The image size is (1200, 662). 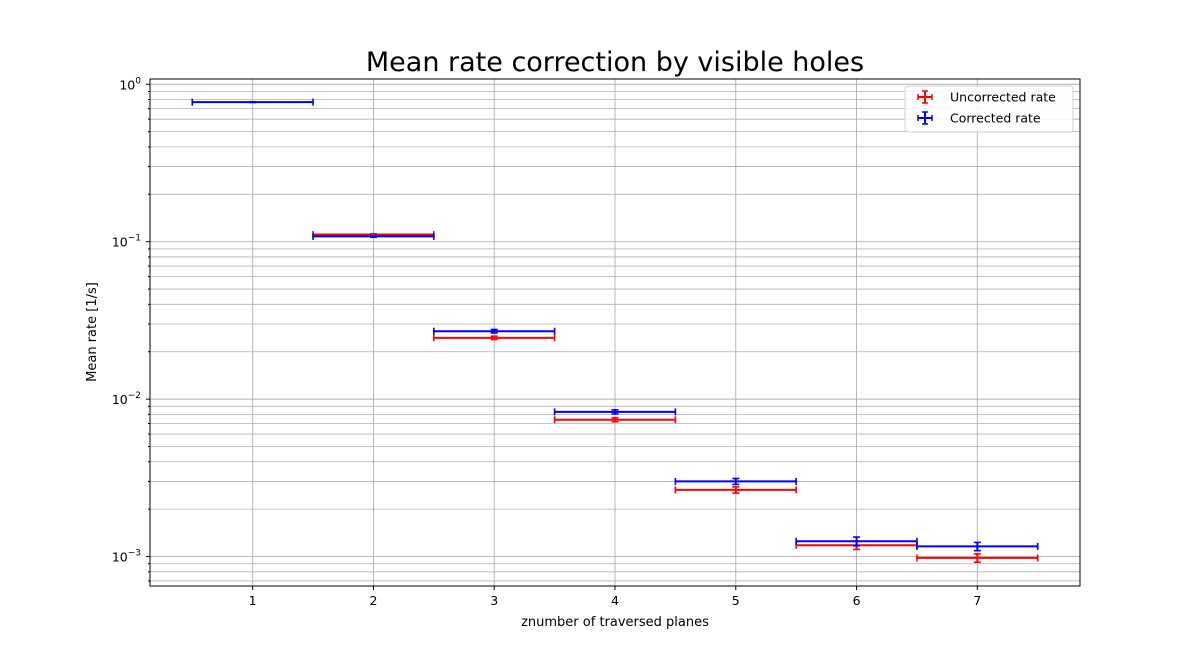 What do you see at coordinates (736, 600) in the screenshot?
I see `x-tick-label: 5` at bounding box center [736, 600].